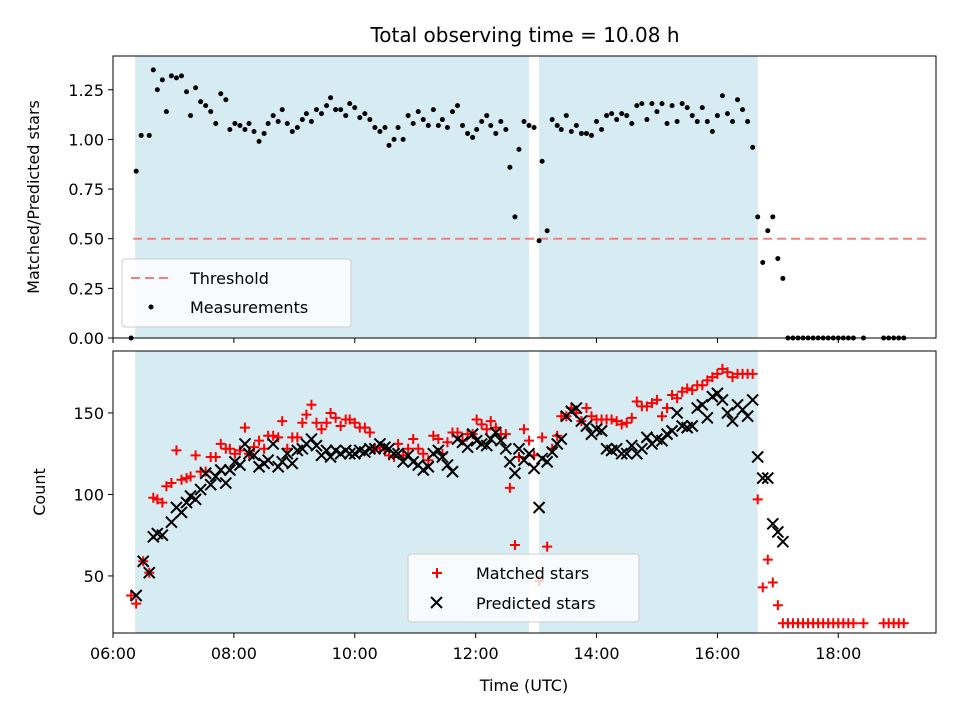 This screenshot has width=960, height=720. Describe the element at coordinates (532, 573) in the screenshot. I see `matched-legend-label: Matched stars` at that location.